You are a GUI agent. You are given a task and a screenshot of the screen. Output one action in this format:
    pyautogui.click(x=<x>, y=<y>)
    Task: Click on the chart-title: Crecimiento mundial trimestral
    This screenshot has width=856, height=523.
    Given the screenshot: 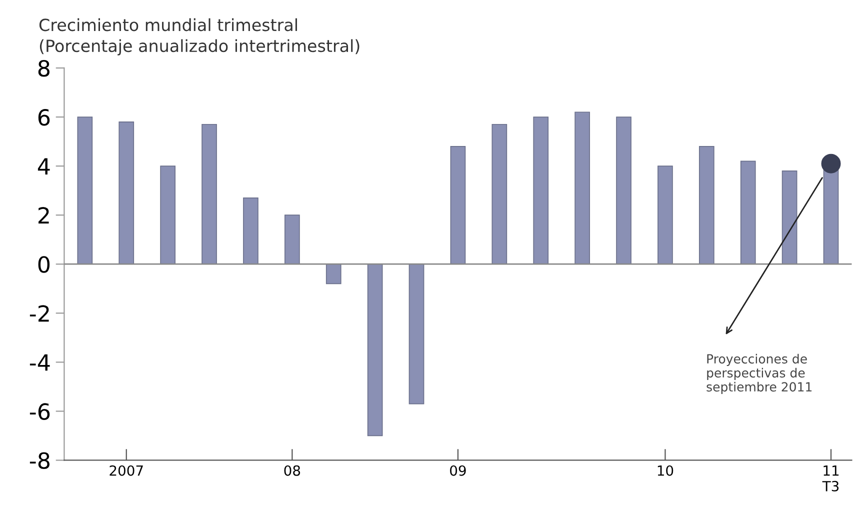 What is the action you would take?
    pyautogui.click(x=168, y=25)
    